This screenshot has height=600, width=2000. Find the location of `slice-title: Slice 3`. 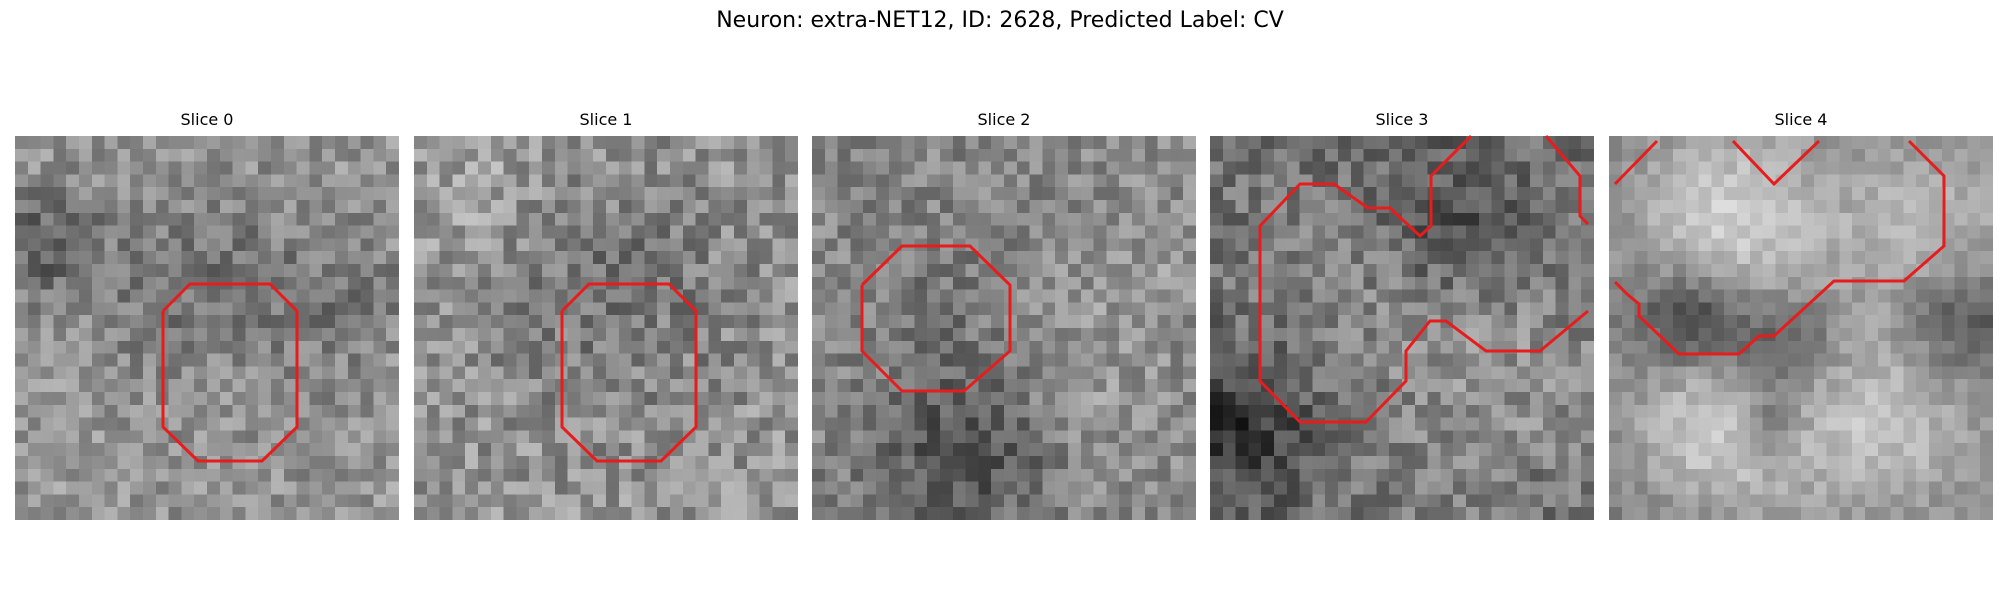

slice-title: Slice 3 is located at coordinates (1402, 119).